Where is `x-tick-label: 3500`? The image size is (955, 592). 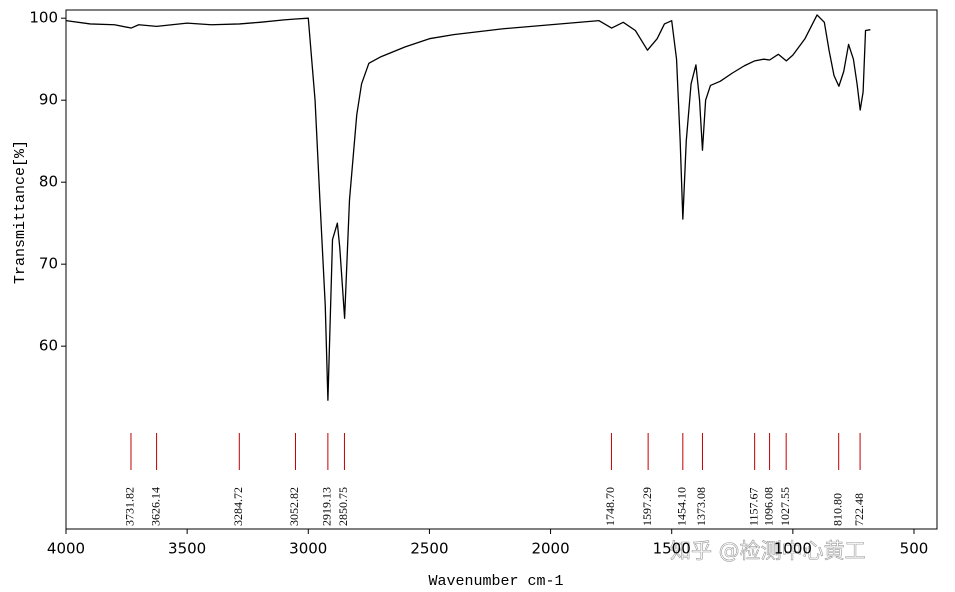 x-tick-label: 3500 is located at coordinates (187, 549).